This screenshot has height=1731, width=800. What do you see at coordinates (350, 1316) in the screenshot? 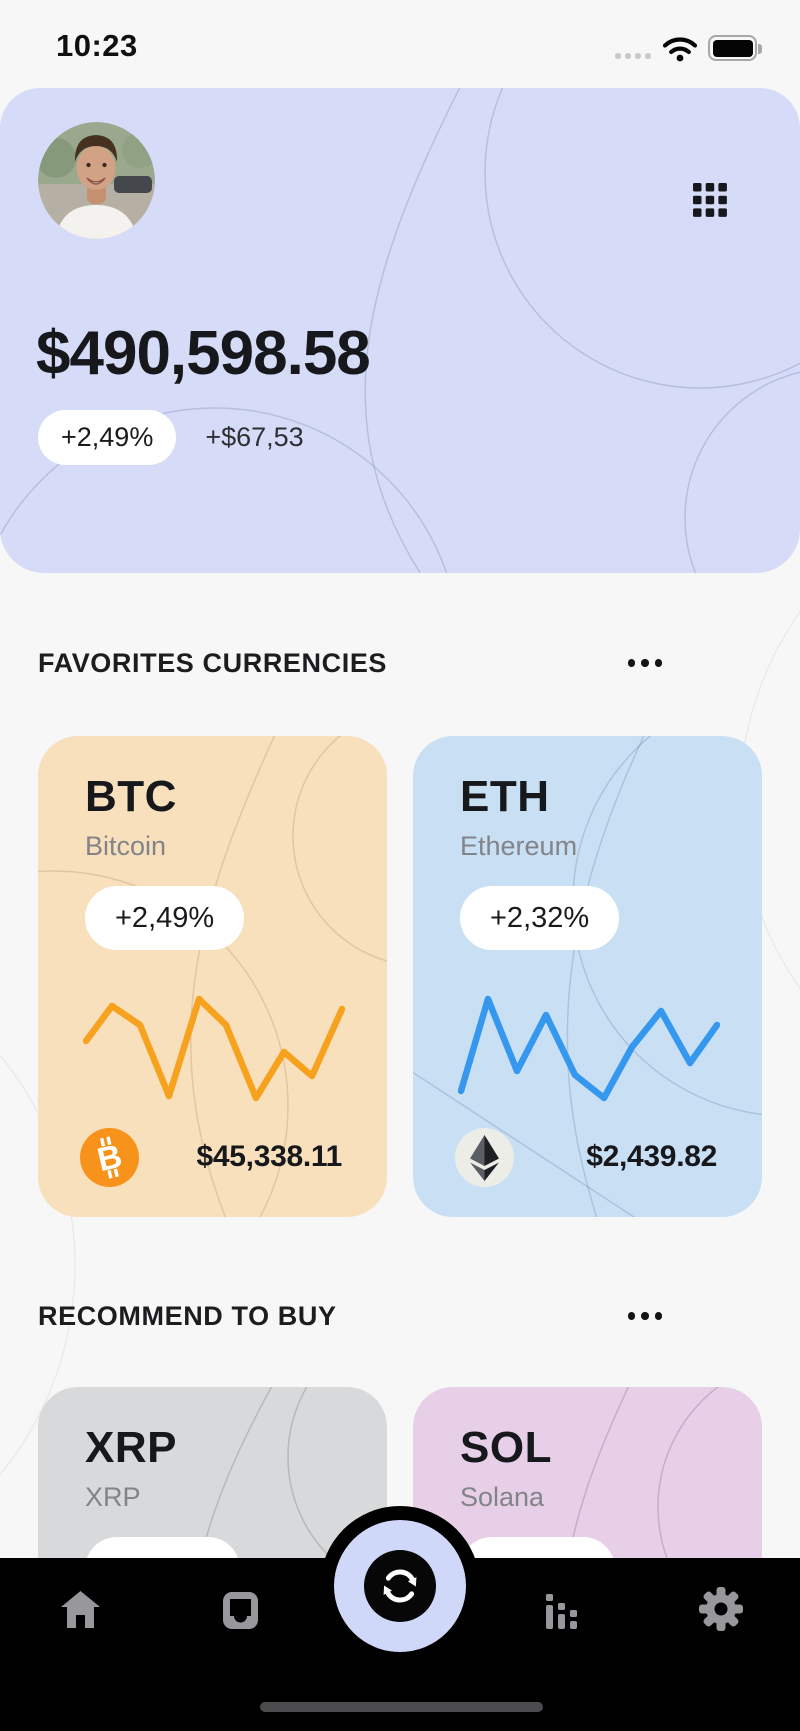
I see `recommend-section-header: RECOMMEND TO BUY` at bounding box center [350, 1316].